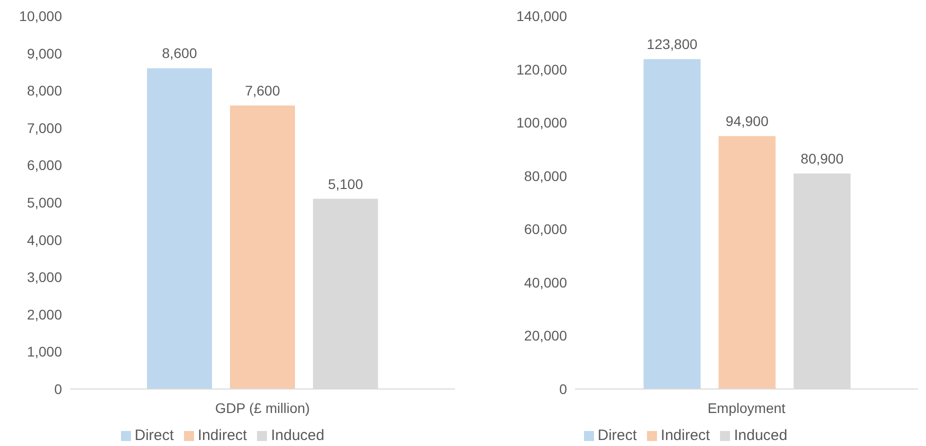  What do you see at coordinates (44, 53) in the screenshot?
I see `y-tick-label: 9,000` at bounding box center [44, 53].